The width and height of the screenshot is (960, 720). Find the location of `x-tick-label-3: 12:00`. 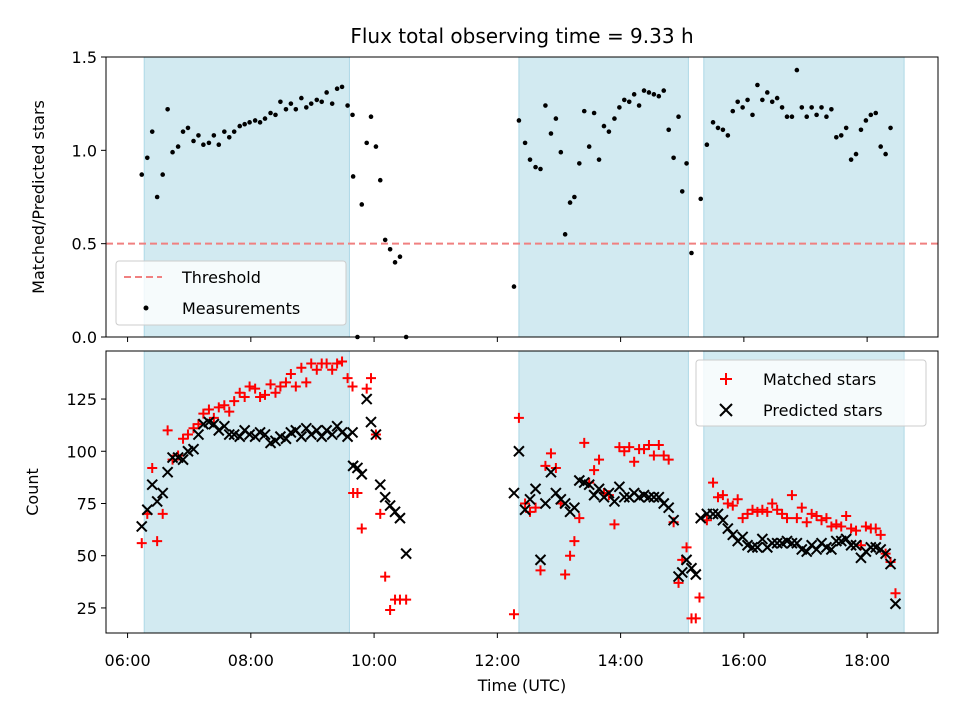

x-tick-label-3: 12:00 is located at coordinates (497, 660).